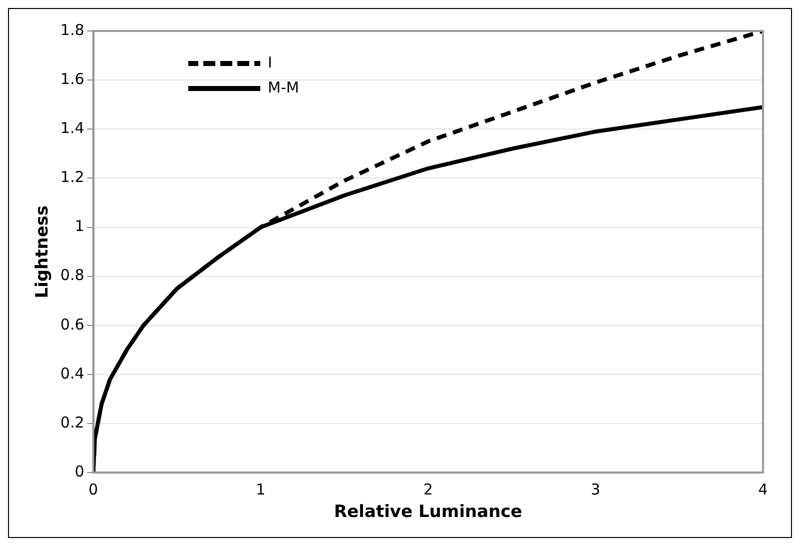  I want to click on y-tick-label: 1.4, so click(72, 128).